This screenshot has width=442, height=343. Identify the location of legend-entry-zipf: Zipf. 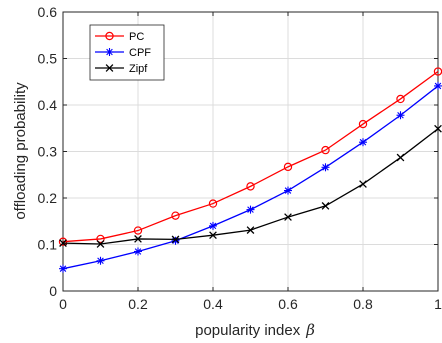
(121, 69).